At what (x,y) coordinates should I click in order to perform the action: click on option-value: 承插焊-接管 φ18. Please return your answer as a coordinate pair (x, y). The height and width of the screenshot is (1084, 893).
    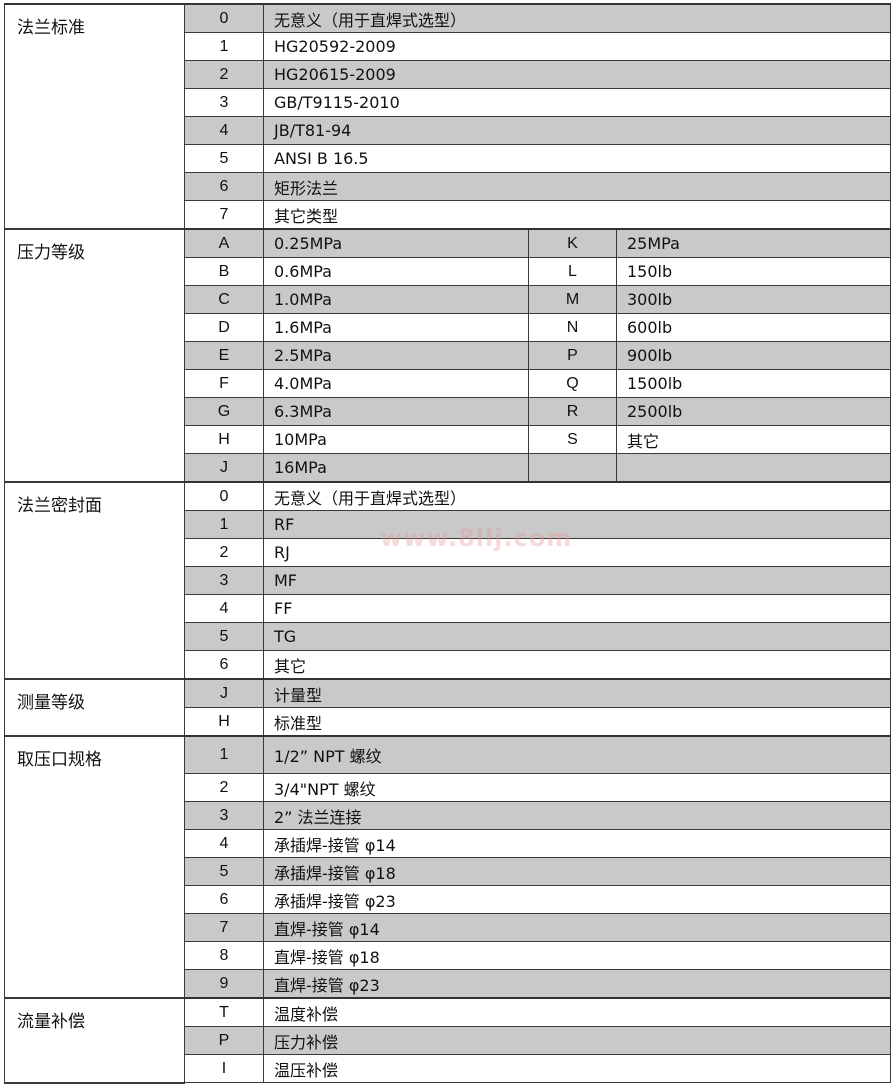
    Looking at the image, I should click on (577, 871).